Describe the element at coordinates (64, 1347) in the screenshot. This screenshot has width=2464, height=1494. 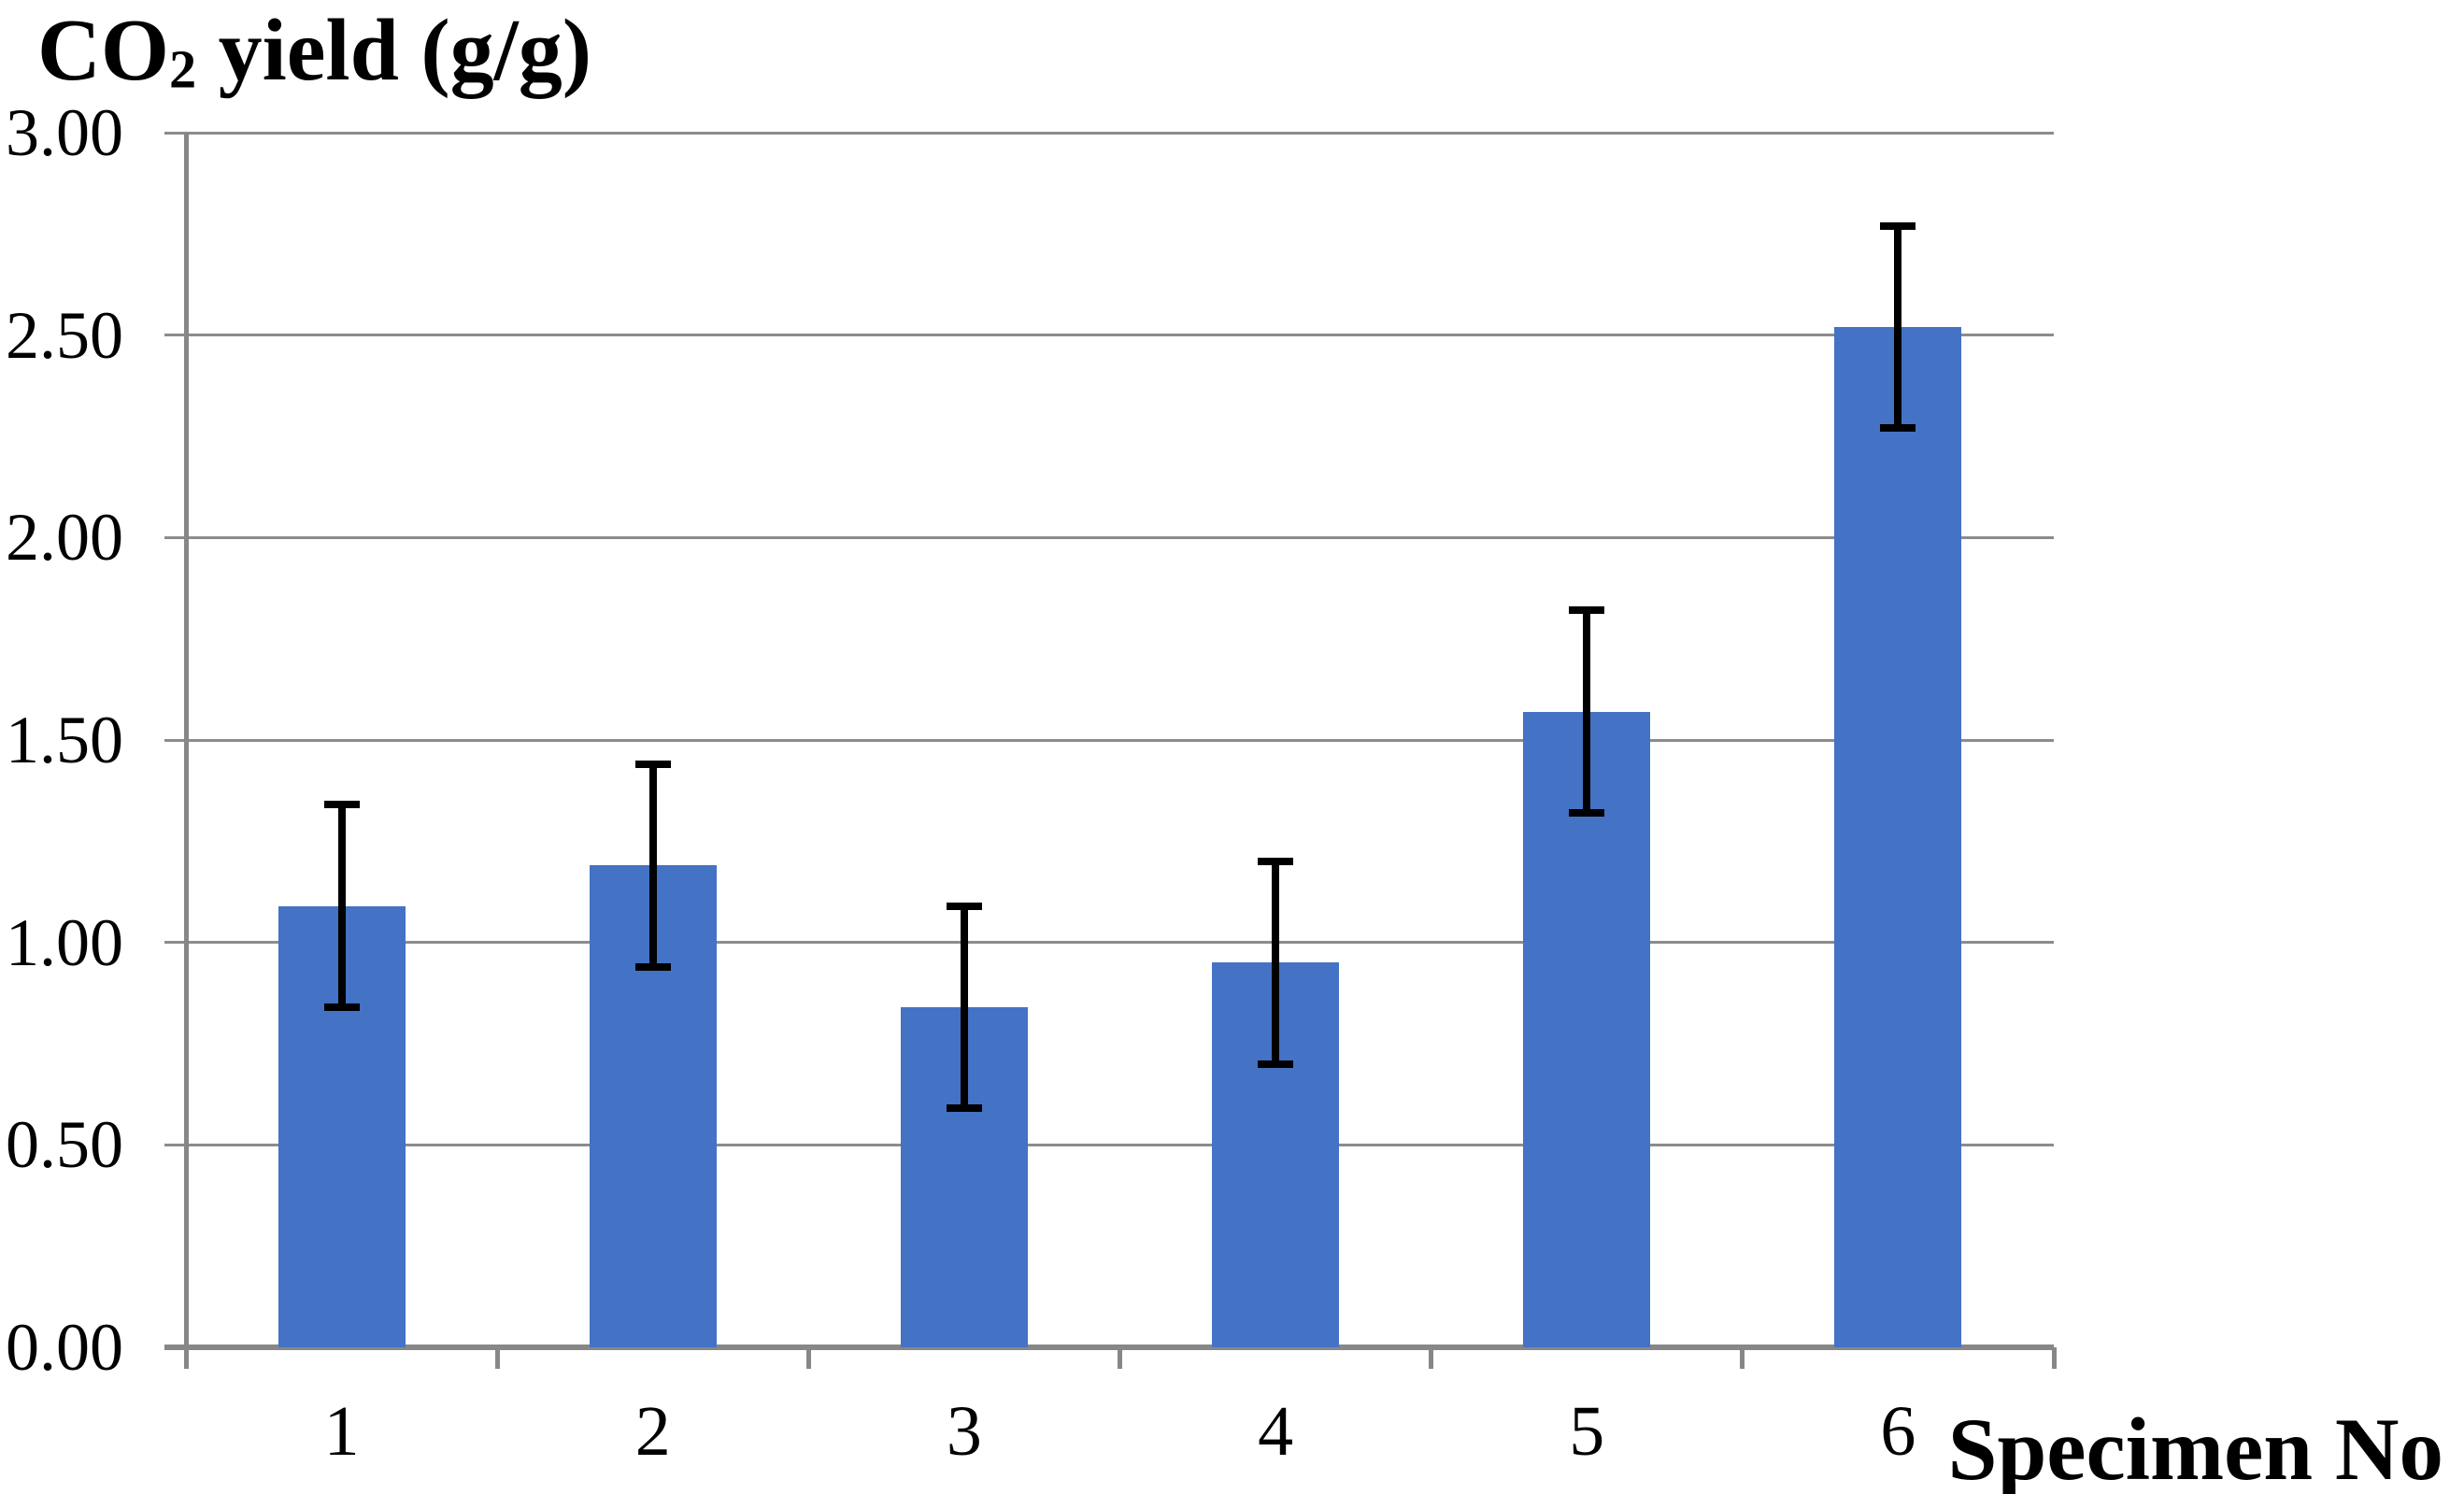
I see `y-tick-label-0.00: 0.00` at that location.